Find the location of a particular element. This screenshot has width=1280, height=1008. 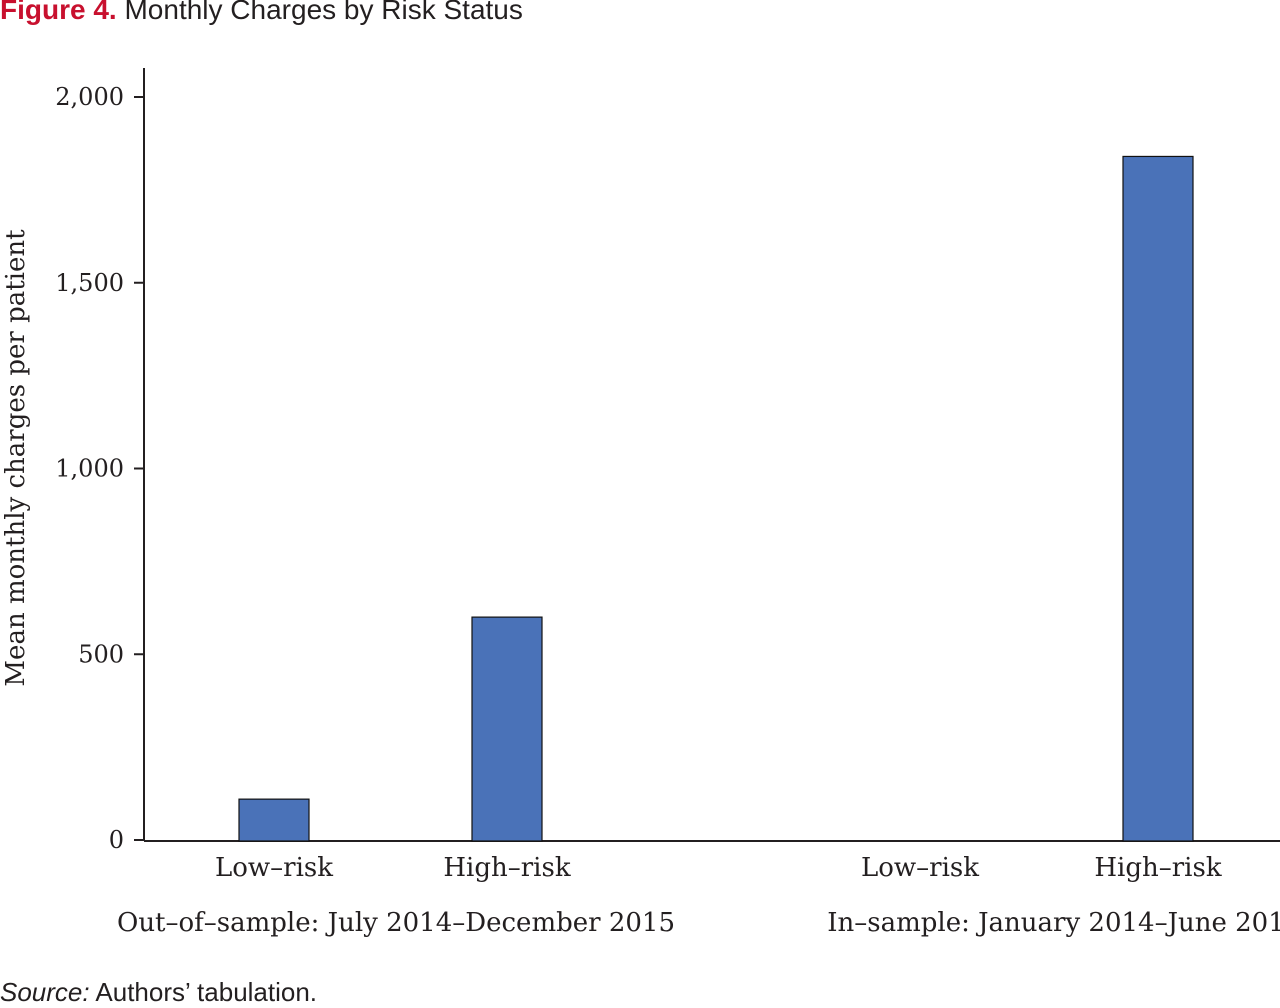

y-tick-label: 2,000 is located at coordinates (89, 97).